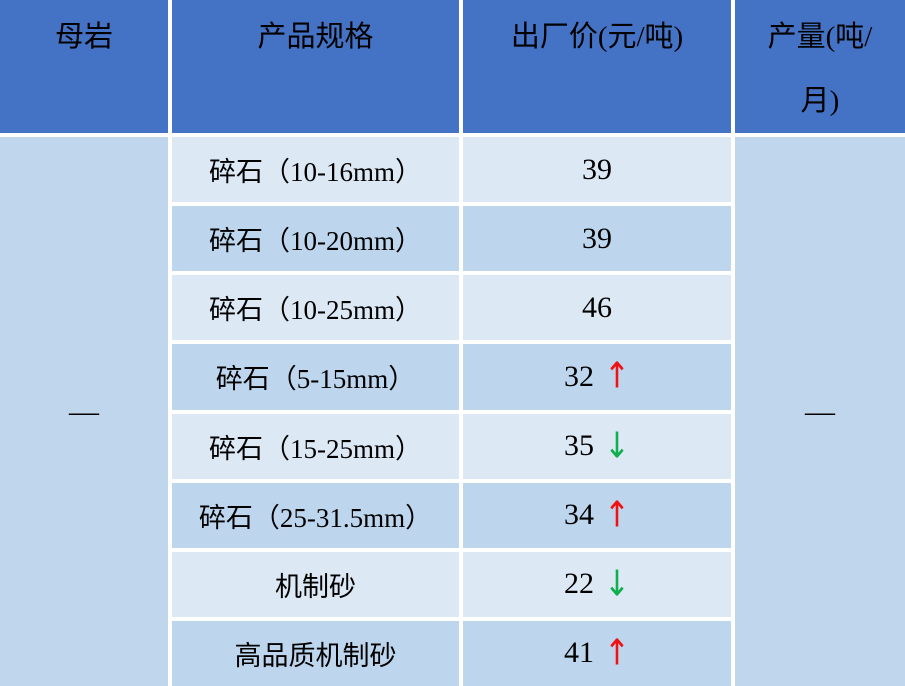 The width and height of the screenshot is (905, 686). What do you see at coordinates (597, 66) in the screenshot?
I see `column-header-price: 出厂价(元/吨)` at bounding box center [597, 66].